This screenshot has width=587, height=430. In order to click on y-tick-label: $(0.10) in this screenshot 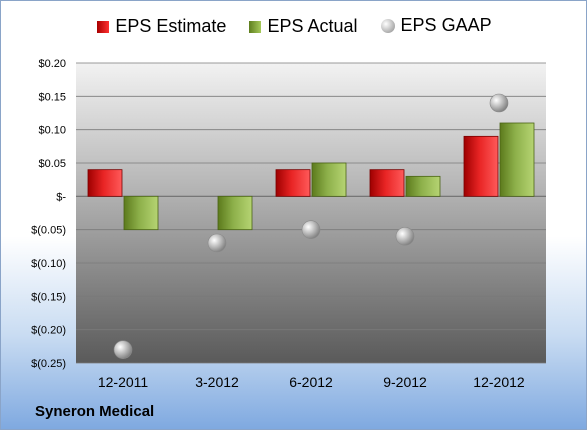, I will do `click(48, 264)`.